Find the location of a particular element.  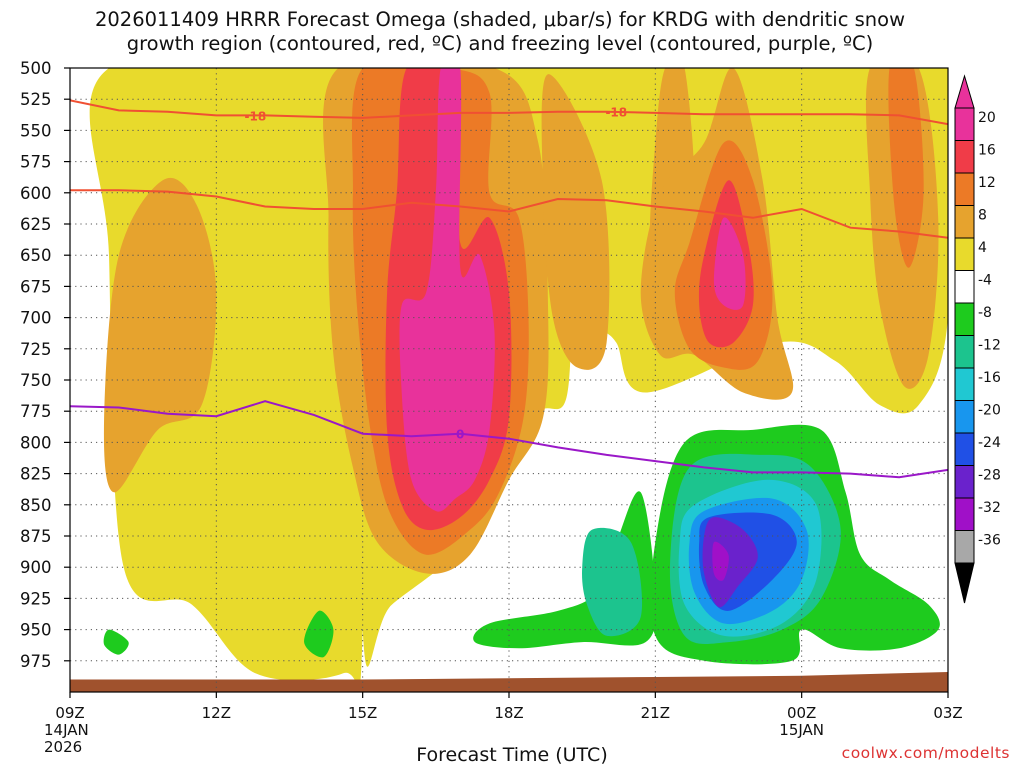

y-tick-label: 650 is located at coordinates (36, 255).